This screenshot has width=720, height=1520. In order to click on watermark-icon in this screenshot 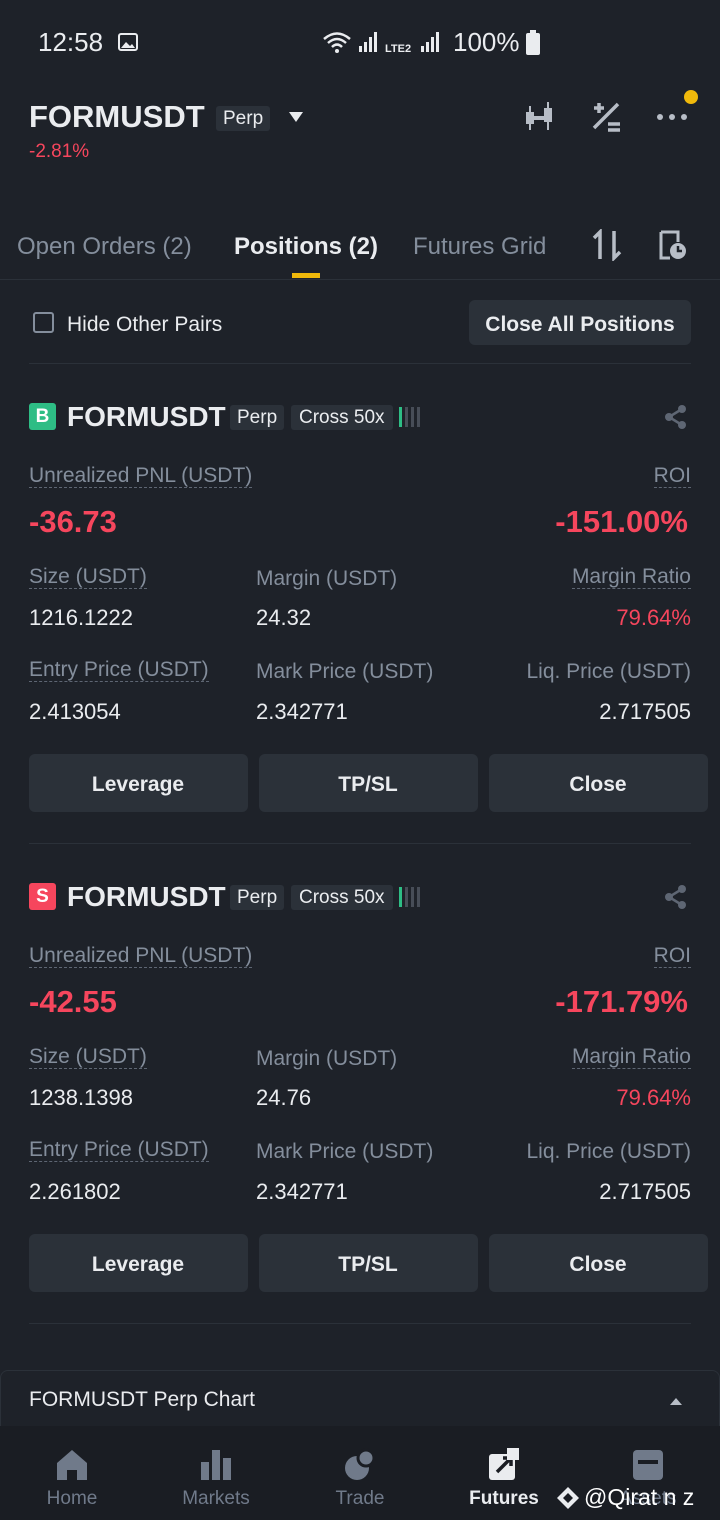, I will do `click(568, 1498)`.